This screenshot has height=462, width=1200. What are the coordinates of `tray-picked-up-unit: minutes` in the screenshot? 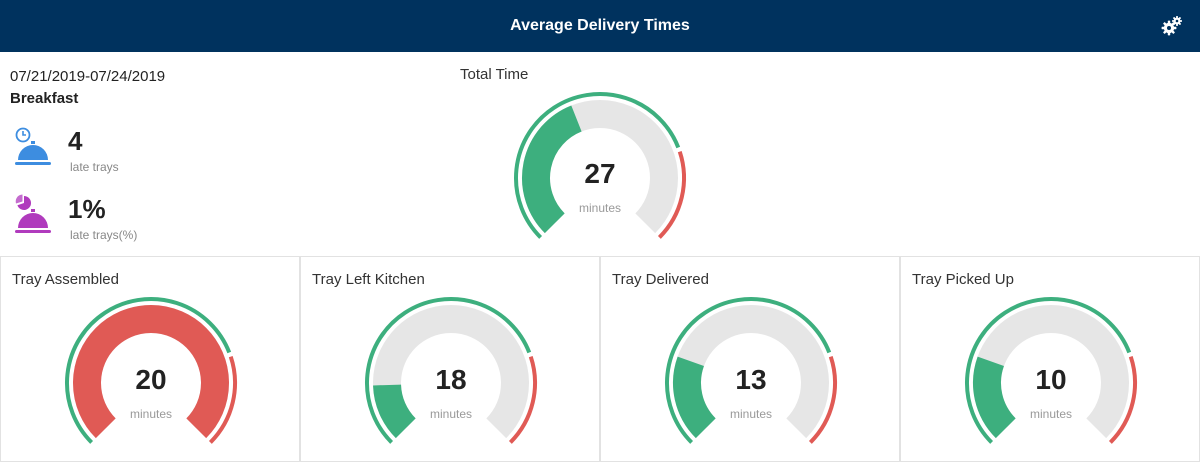 It's located at (1051, 414).